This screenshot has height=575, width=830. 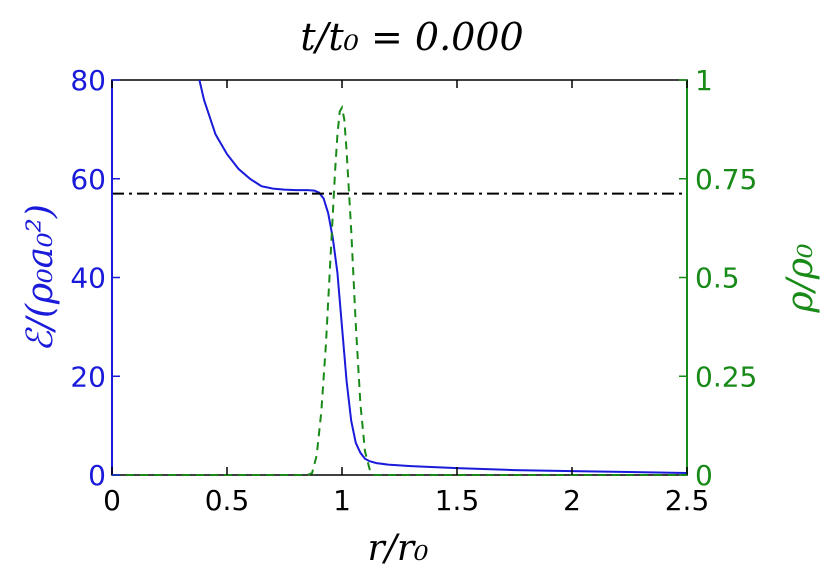 I want to click on x-tick-label: 0.5, so click(x=227, y=500).